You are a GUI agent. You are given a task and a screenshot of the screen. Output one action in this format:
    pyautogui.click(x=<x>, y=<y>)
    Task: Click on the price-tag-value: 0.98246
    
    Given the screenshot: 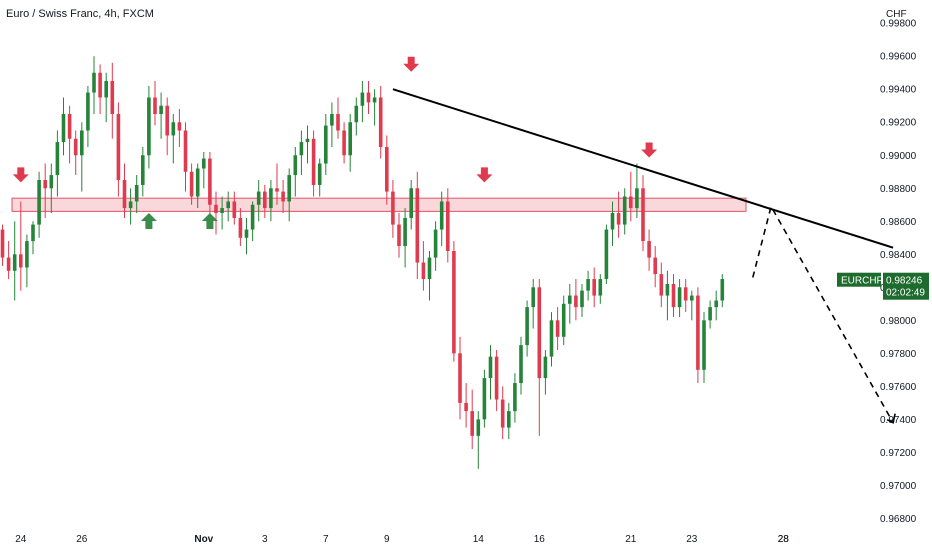 What is the action you would take?
    pyautogui.click(x=904, y=281)
    